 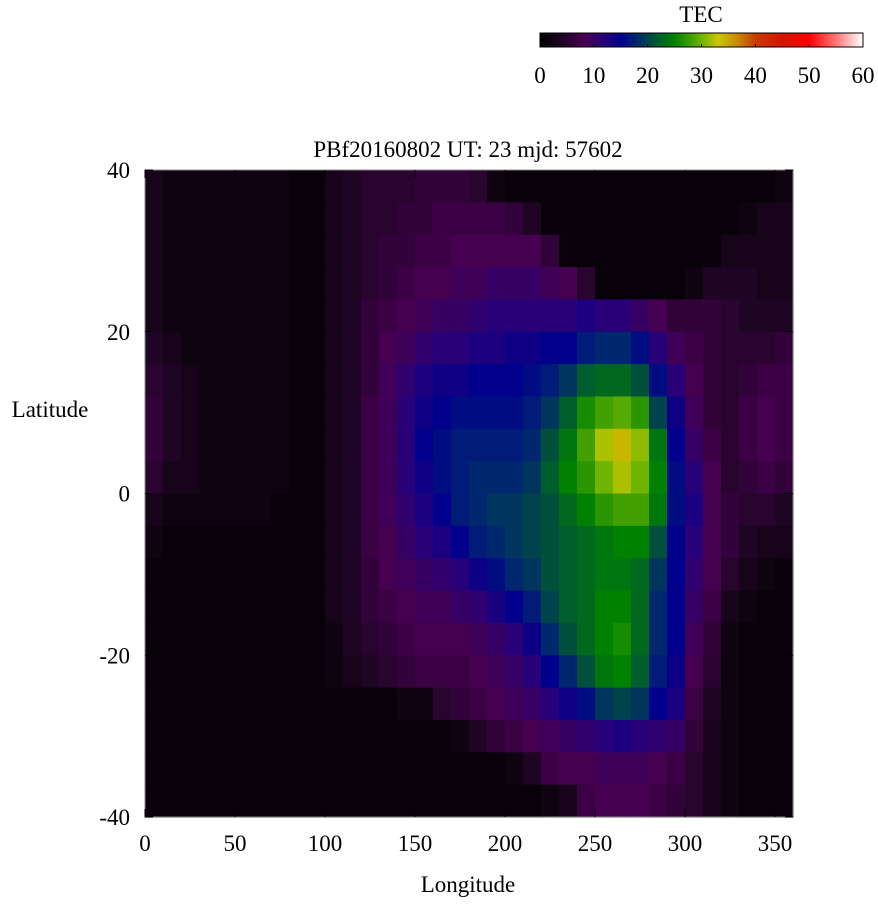 I want to click on x-tick-label: 250, so click(x=595, y=843).